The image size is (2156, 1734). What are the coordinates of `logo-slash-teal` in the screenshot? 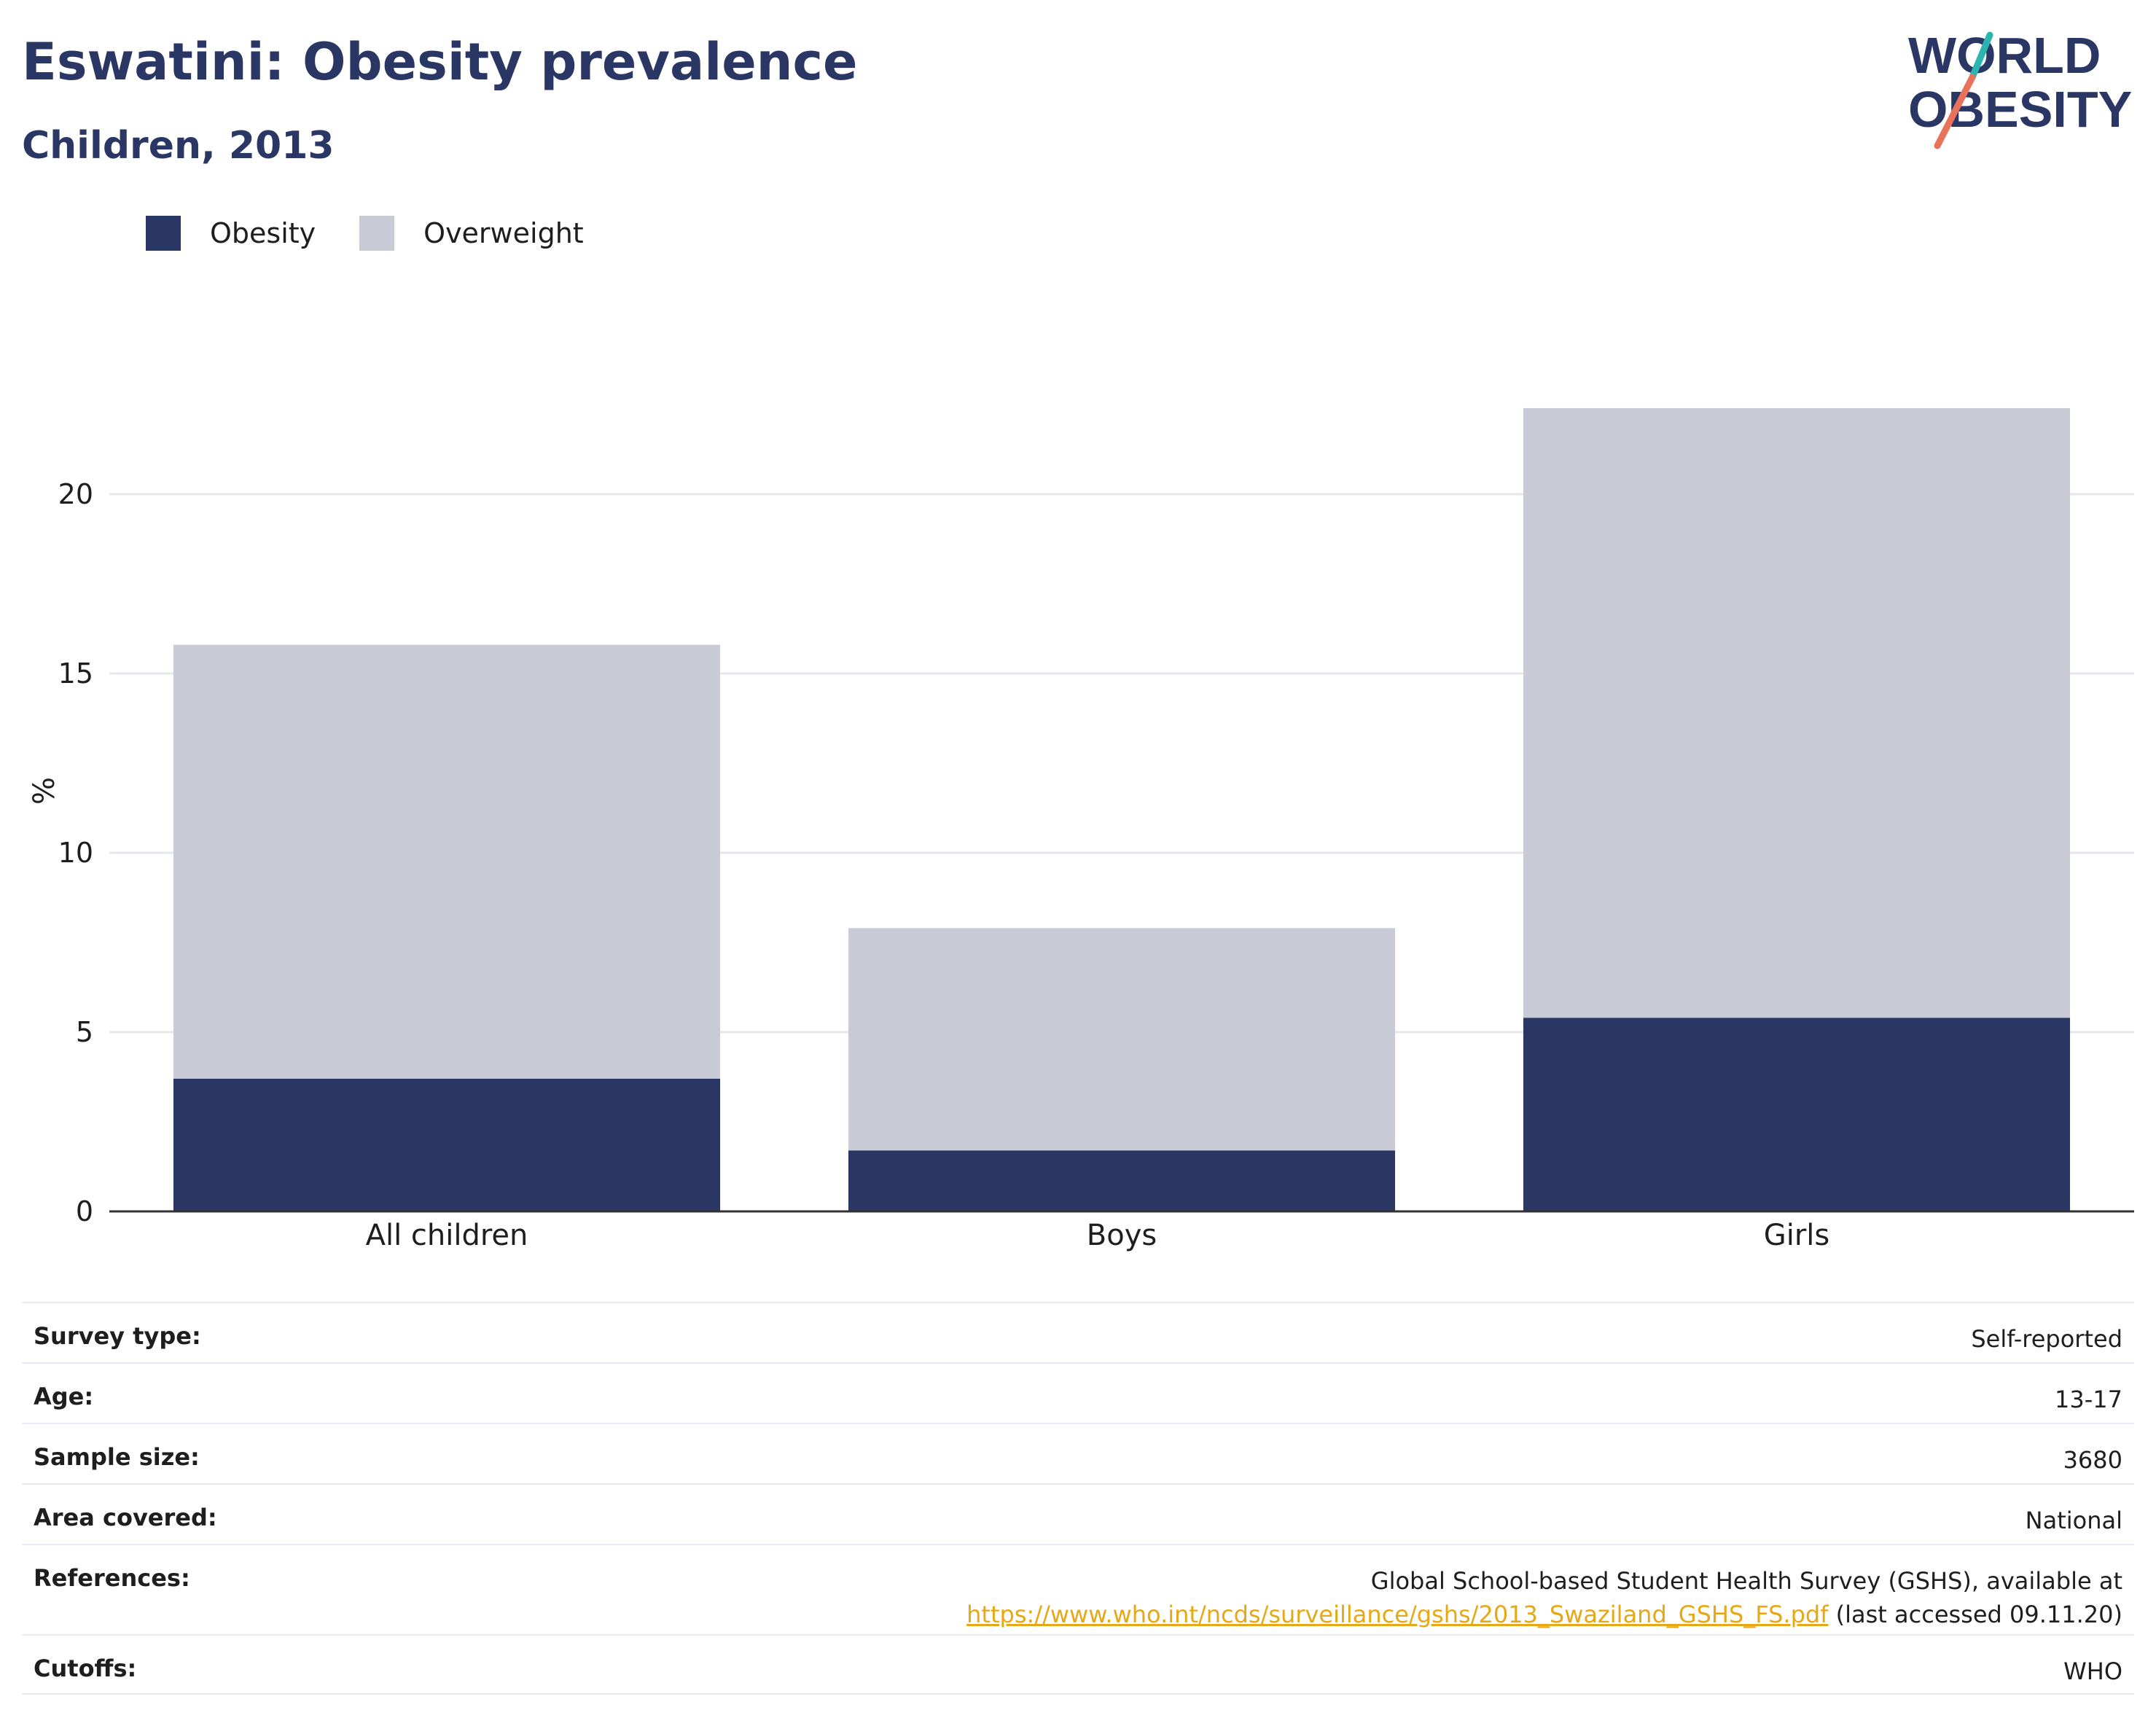 It's located at (1981, 56).